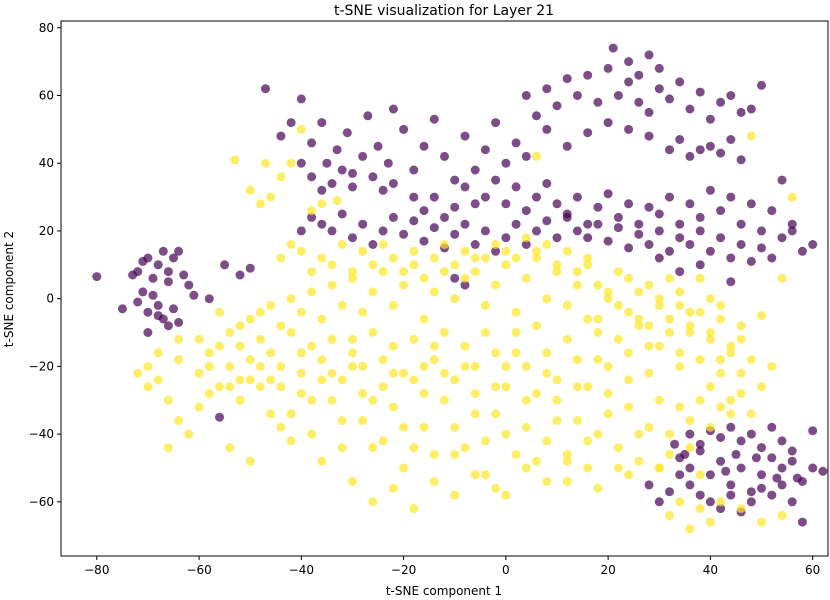 The width and height of the screenshot is (830, 600). I want to click on x-tick-label: 20, so click(607, 570).